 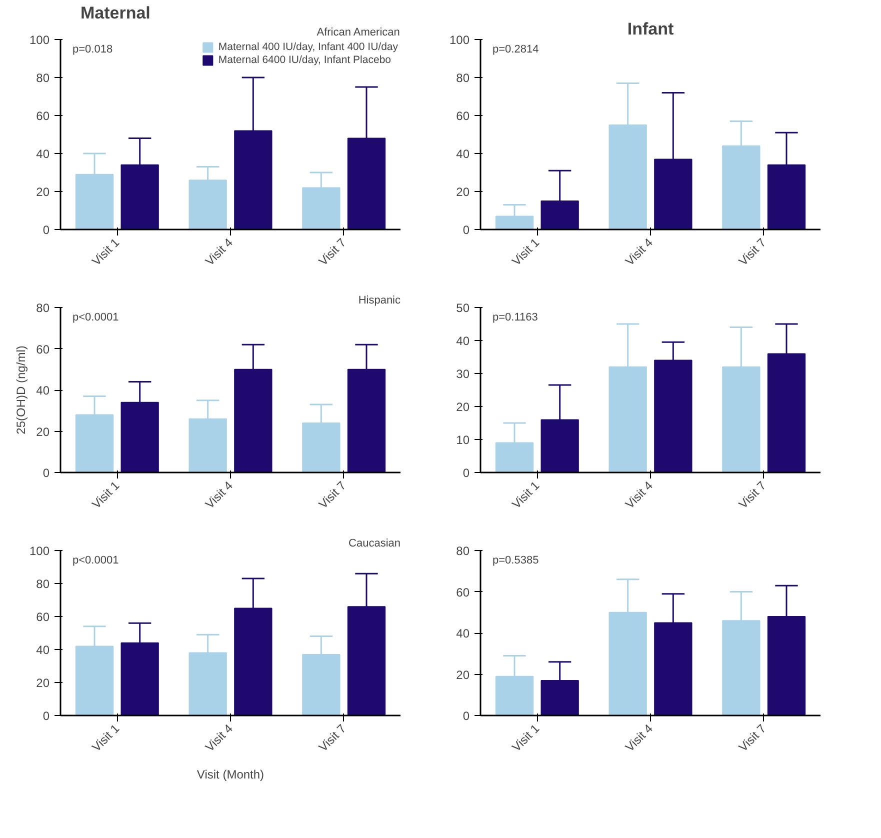 I want to click on chart-subtitle: Caucasian, so click(x=374, y=544).